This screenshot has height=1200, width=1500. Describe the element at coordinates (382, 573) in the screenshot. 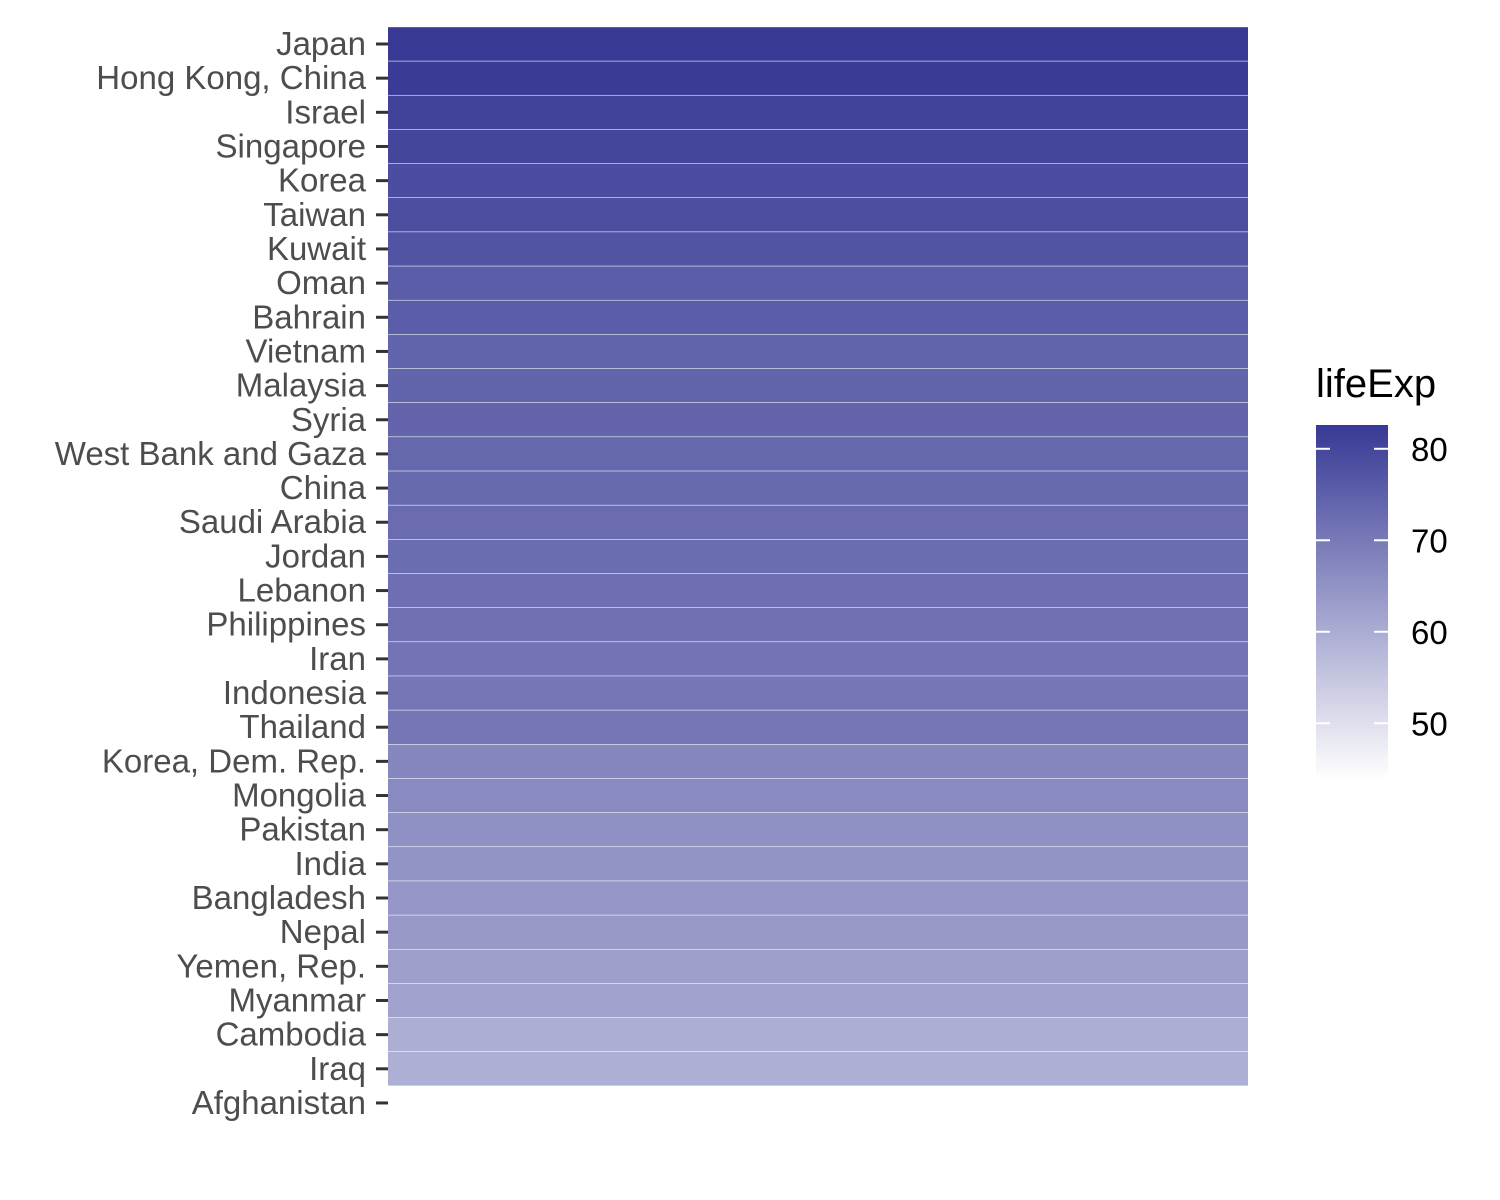

I see `y-axis-ticks` at that location.